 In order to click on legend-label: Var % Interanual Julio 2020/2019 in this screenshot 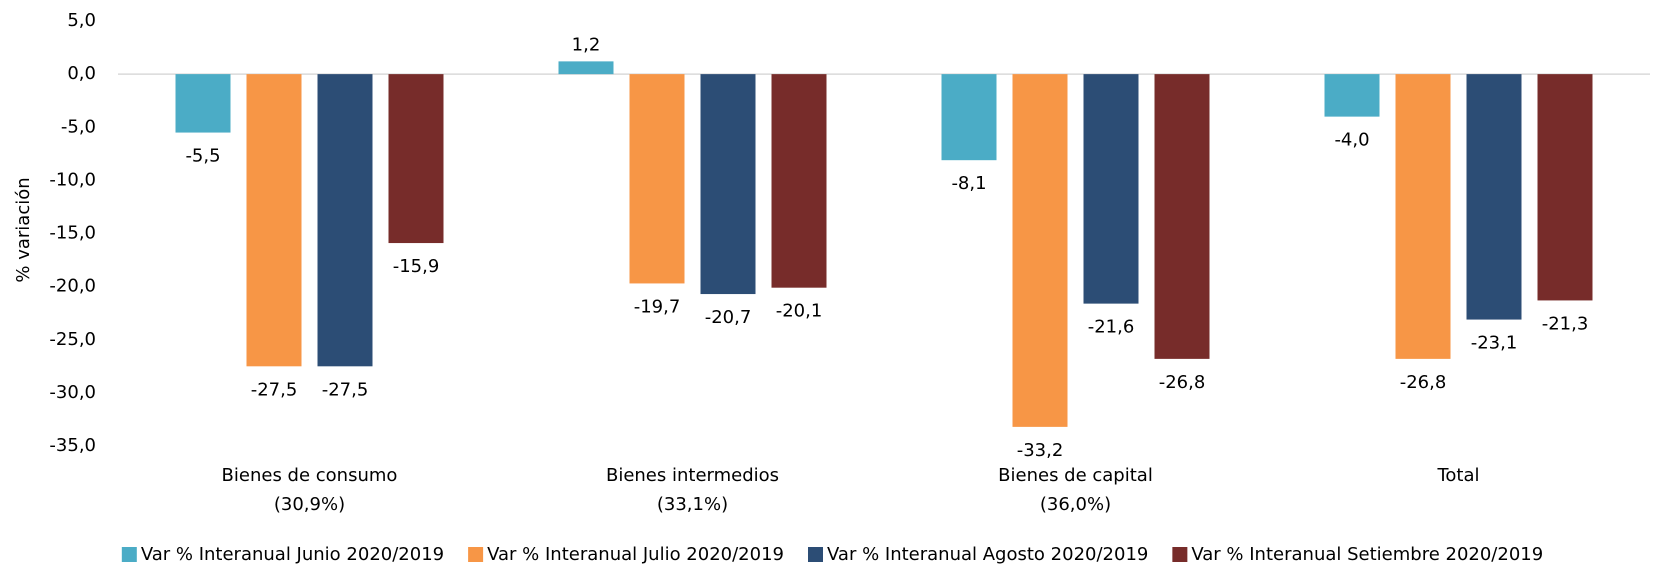, I will do `click(635, 554)`.